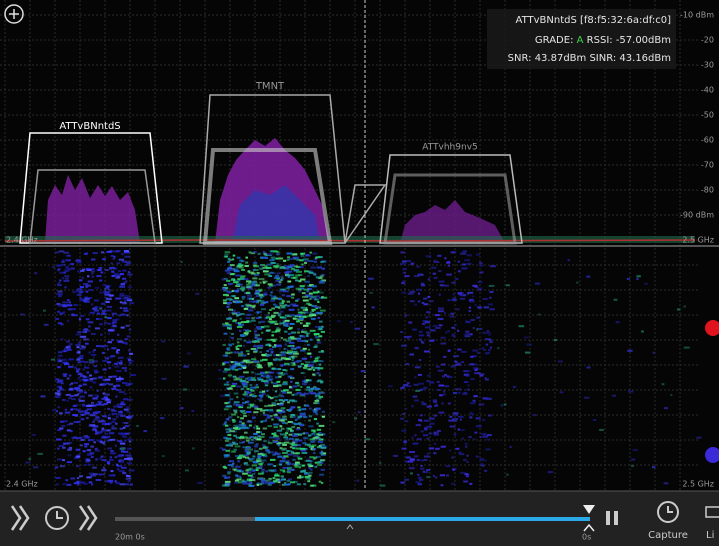 The width and height of the screenshot is (719, 546). What do you see at coordinates (450, 148) in the screenshot?
I see `network-label: ATTvhh9nv5` at bounding box center [450, 148].